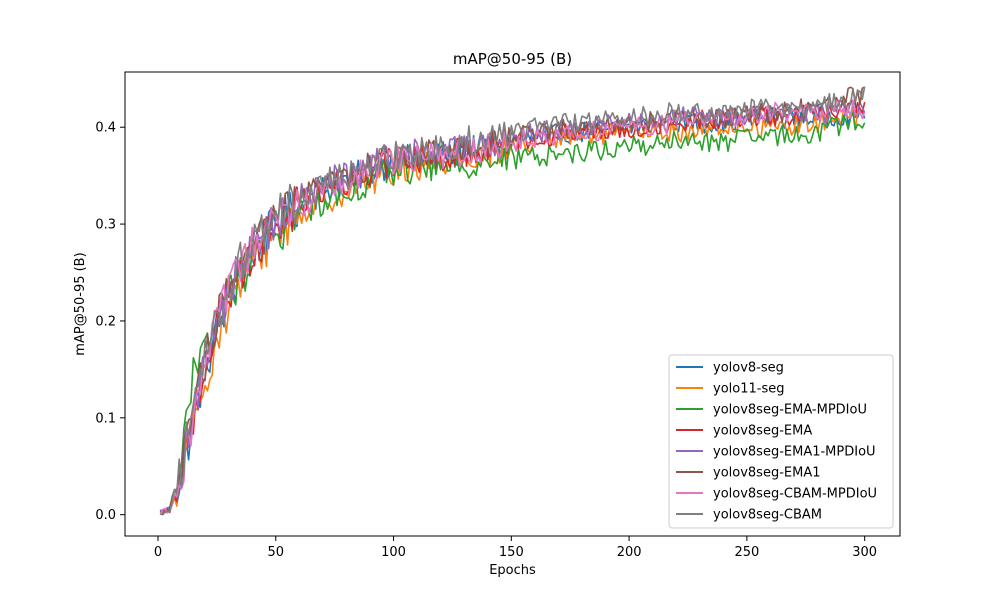  I want to click on legend-label: yolov8-seg, so click(748, 368).